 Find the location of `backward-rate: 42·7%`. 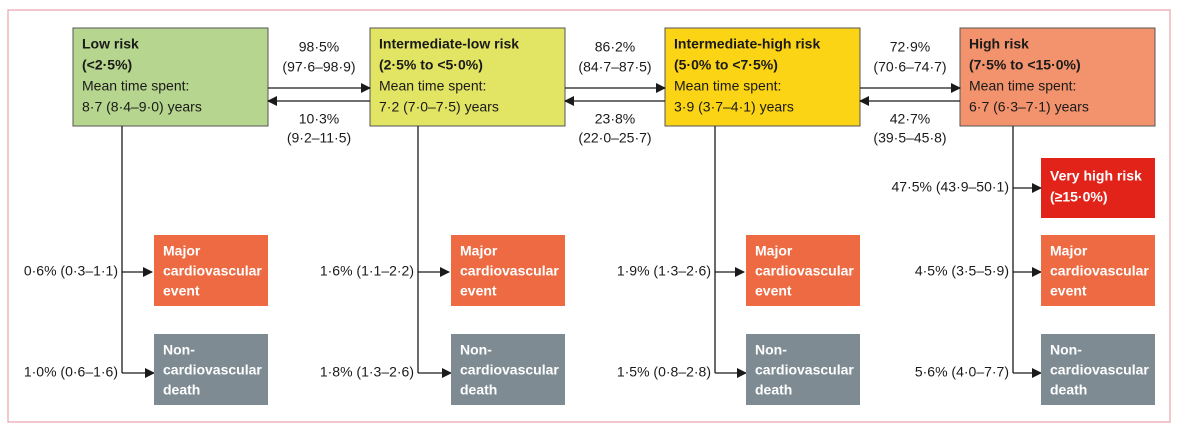

backward-rate: 42·7% is located at coordinates (910, 119).